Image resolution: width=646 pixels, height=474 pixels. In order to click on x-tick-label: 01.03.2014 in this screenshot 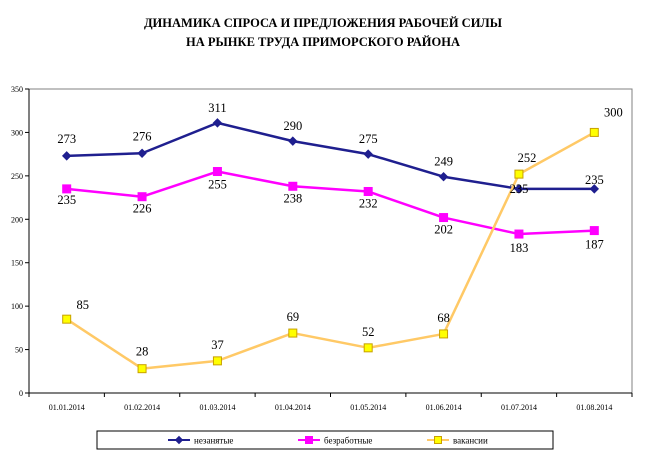, I will do `click(217, 407)`.